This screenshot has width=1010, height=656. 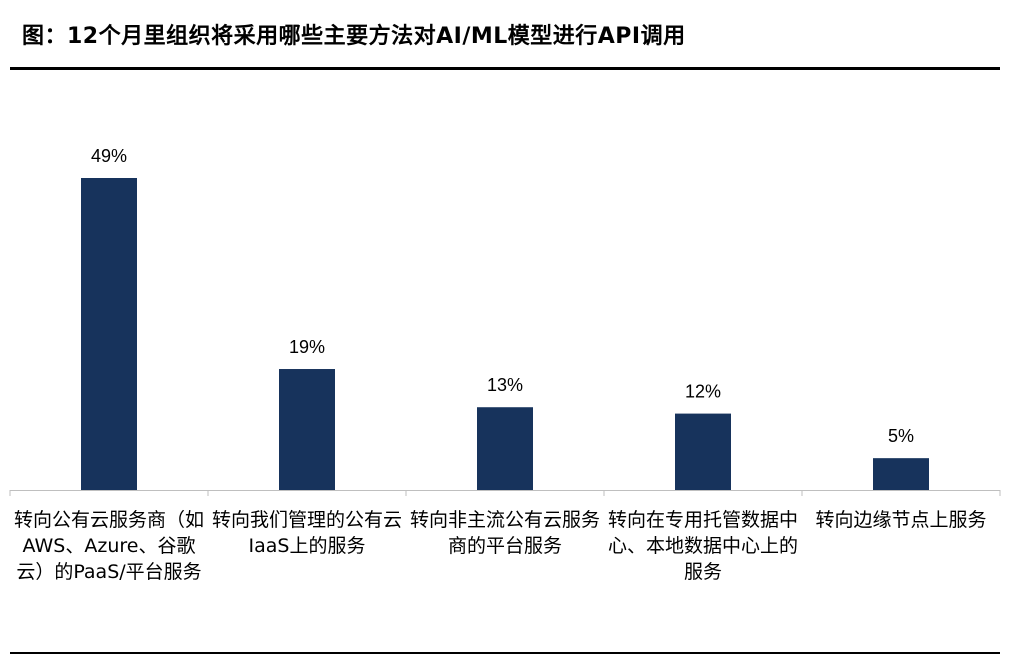 What do you see at coordinates (505, 68) in the screenshot?
I see `title-divider` at bounding box center [505, 68].